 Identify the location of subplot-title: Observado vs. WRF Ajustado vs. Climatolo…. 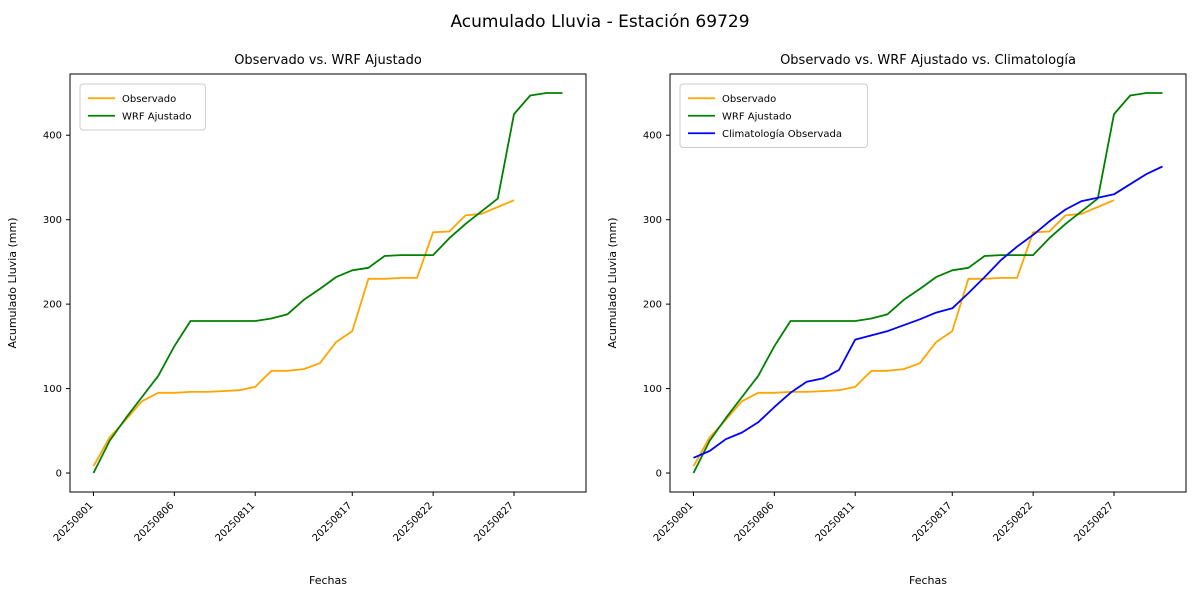
(928, 60).